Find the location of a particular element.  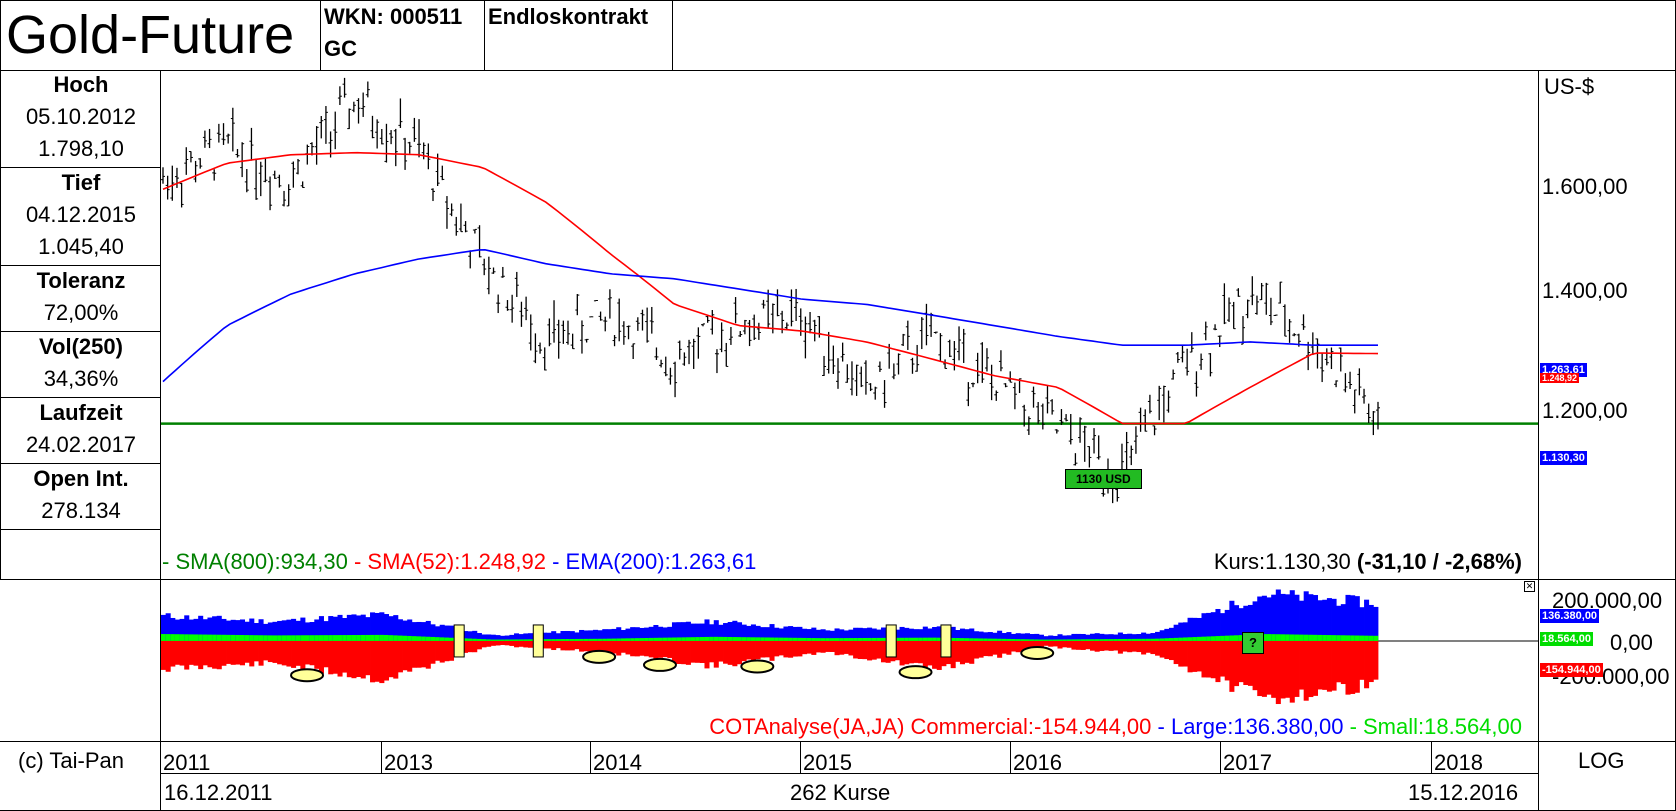

cot-cross-marker is located at coordinates (538, 641).